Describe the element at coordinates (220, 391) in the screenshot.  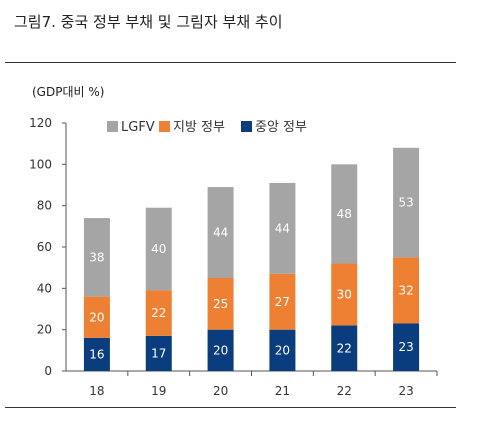
I see `x-tick-label: 20` at that location.